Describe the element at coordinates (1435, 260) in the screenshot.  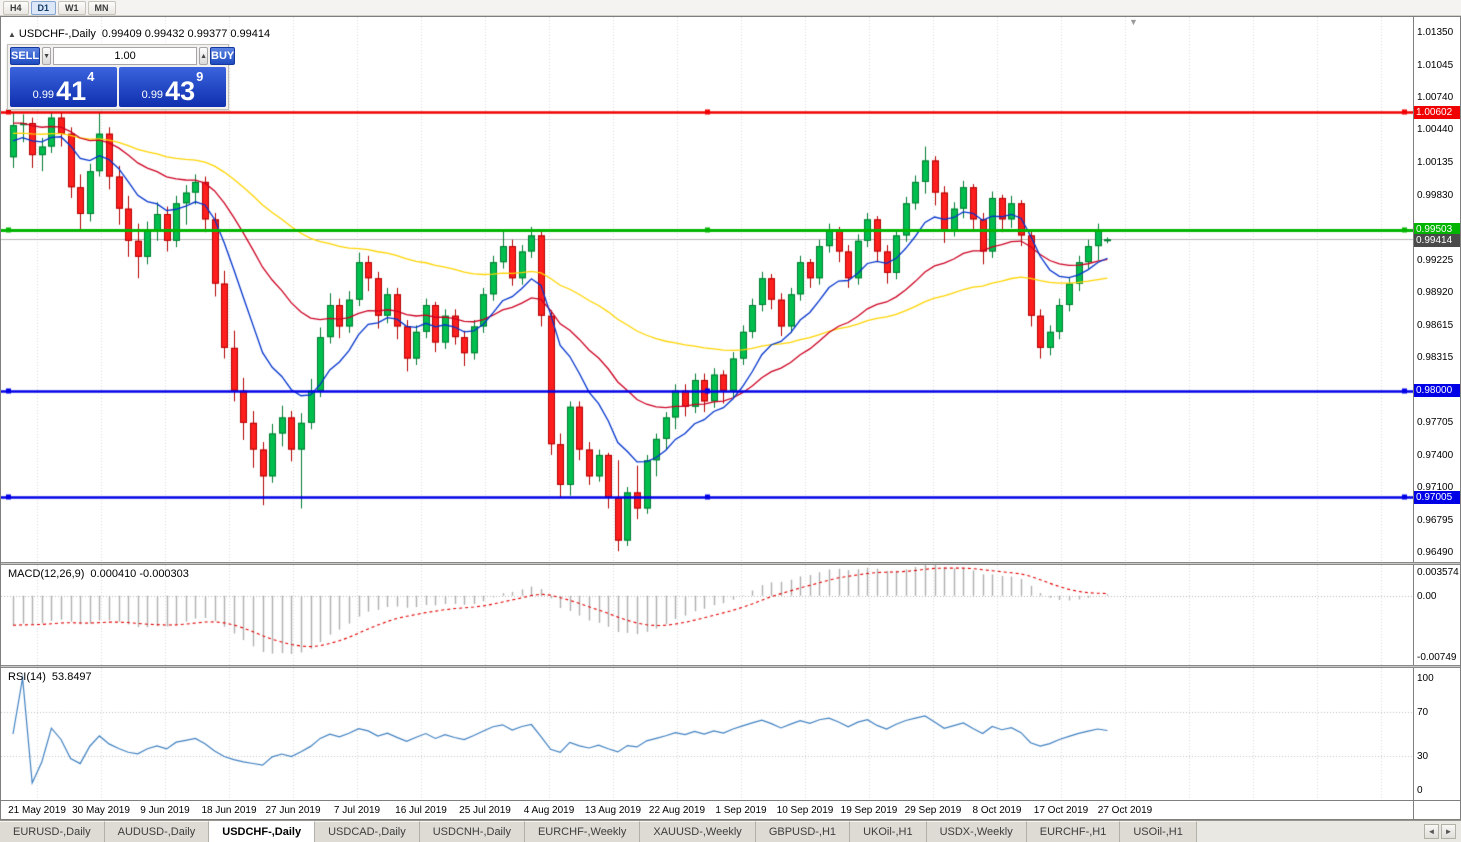
I see `price-scale-tick: 0.99225` at that location.